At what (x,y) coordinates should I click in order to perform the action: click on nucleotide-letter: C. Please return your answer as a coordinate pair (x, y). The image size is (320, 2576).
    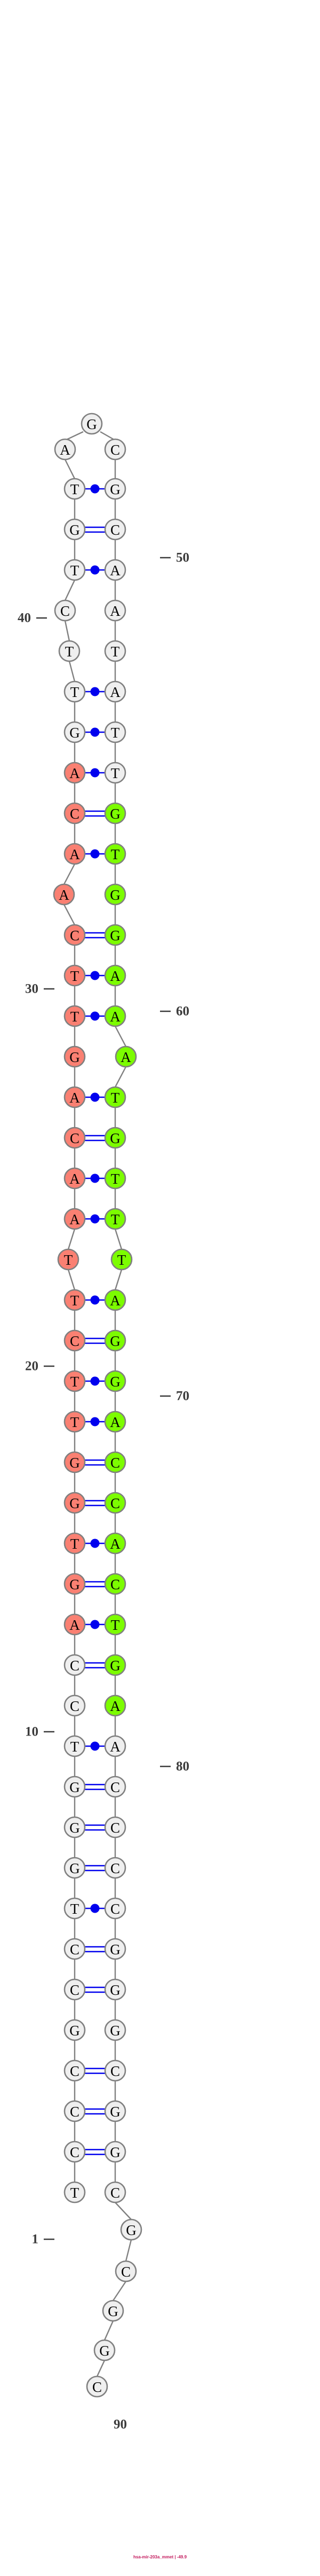
    Looking at the image, I should click on (115, 450).